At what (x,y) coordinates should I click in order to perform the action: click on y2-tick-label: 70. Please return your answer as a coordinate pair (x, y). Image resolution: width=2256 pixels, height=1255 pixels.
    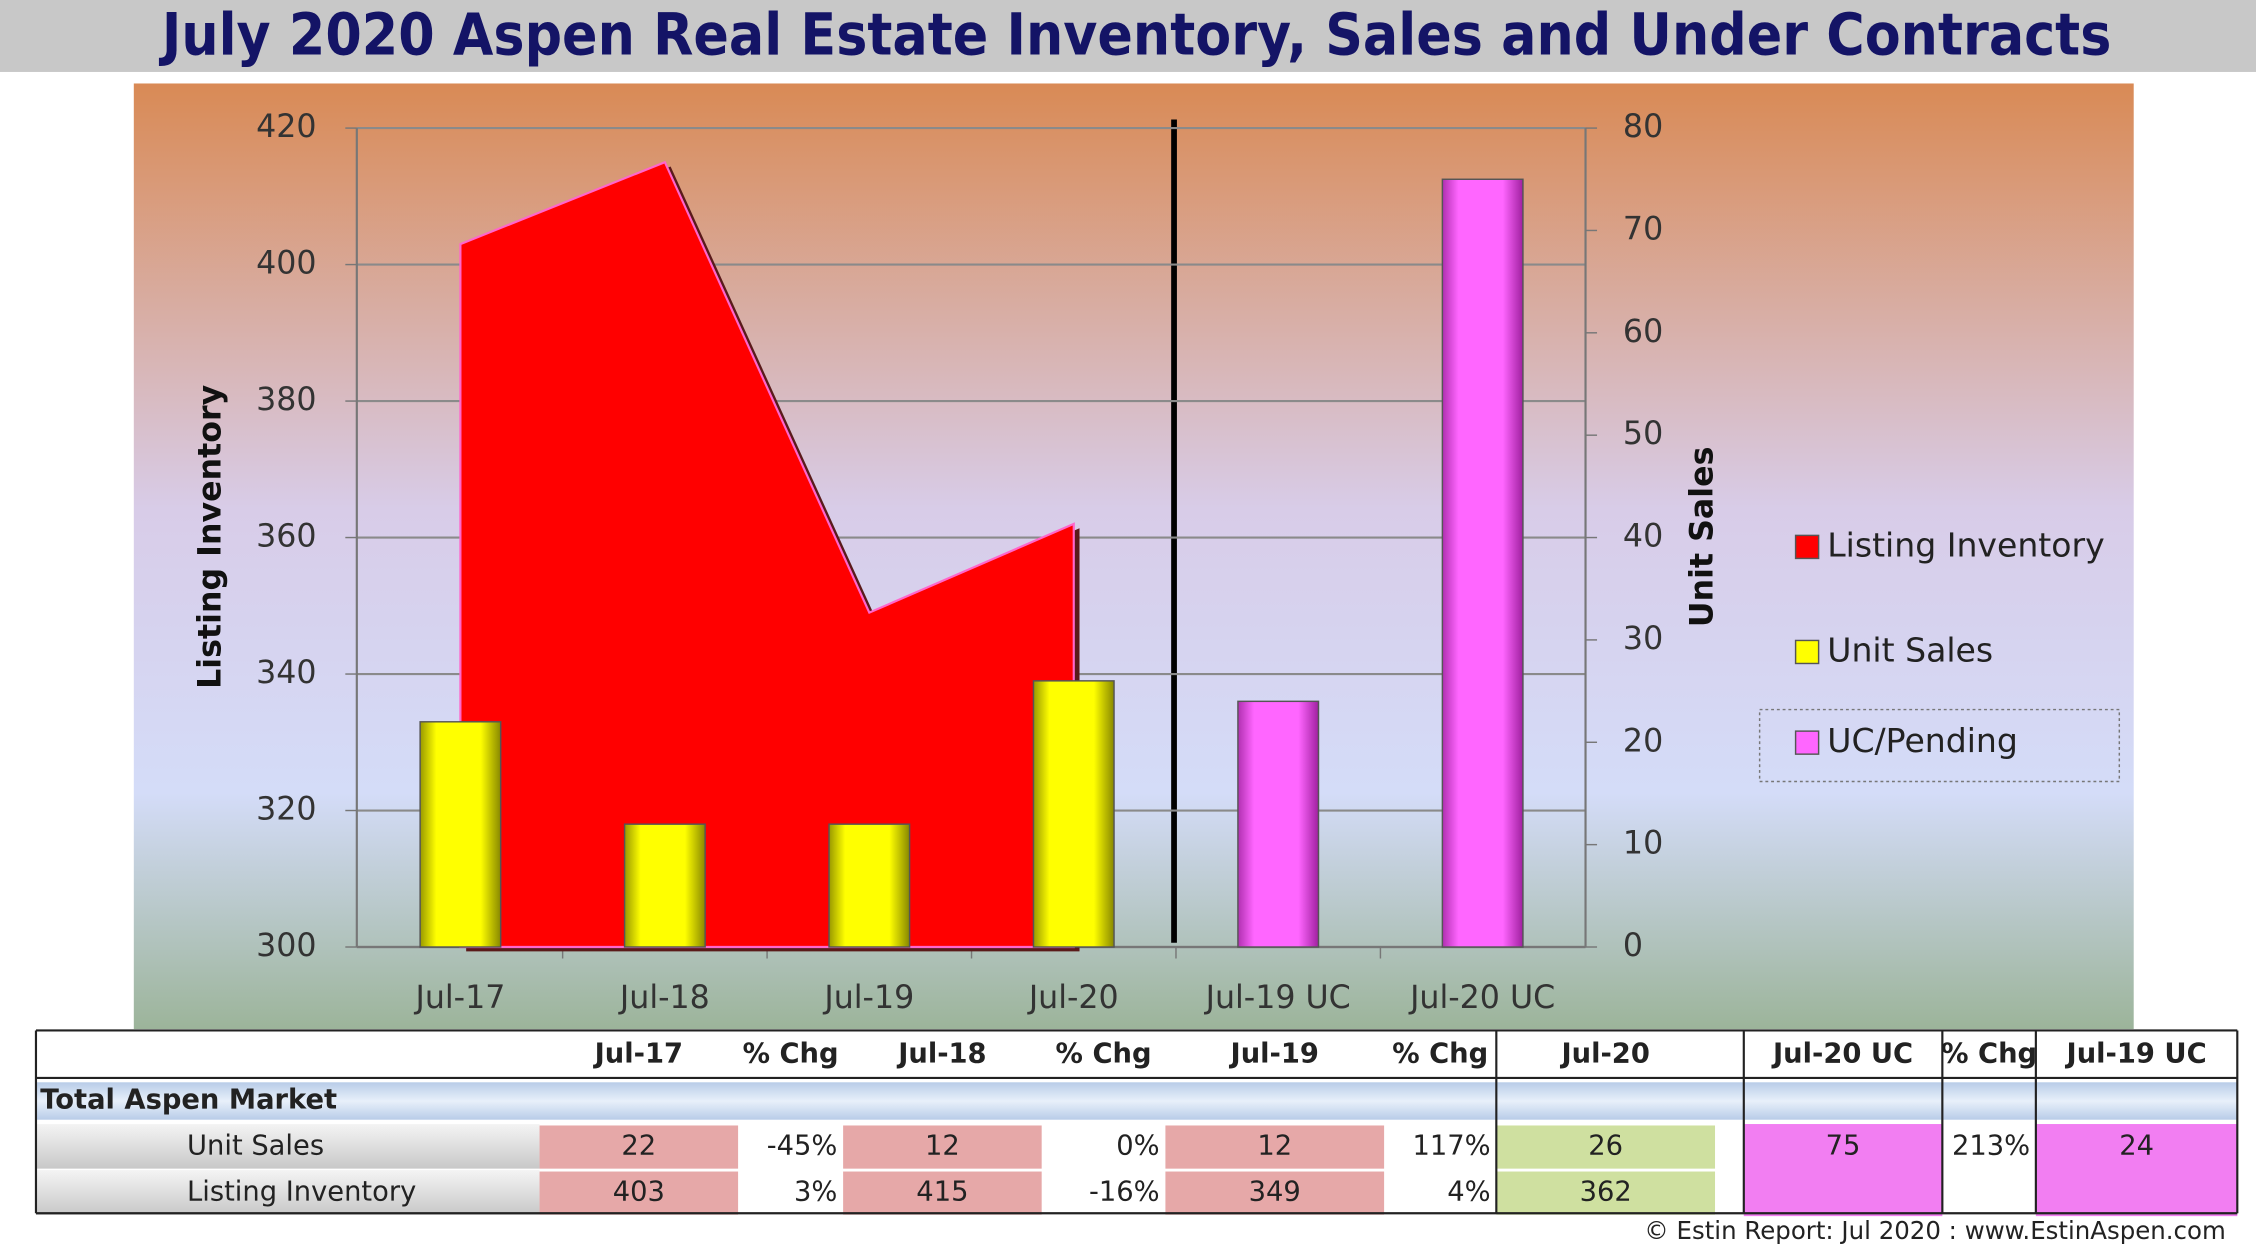
    Looking at the image, I should click on (1643, 229).